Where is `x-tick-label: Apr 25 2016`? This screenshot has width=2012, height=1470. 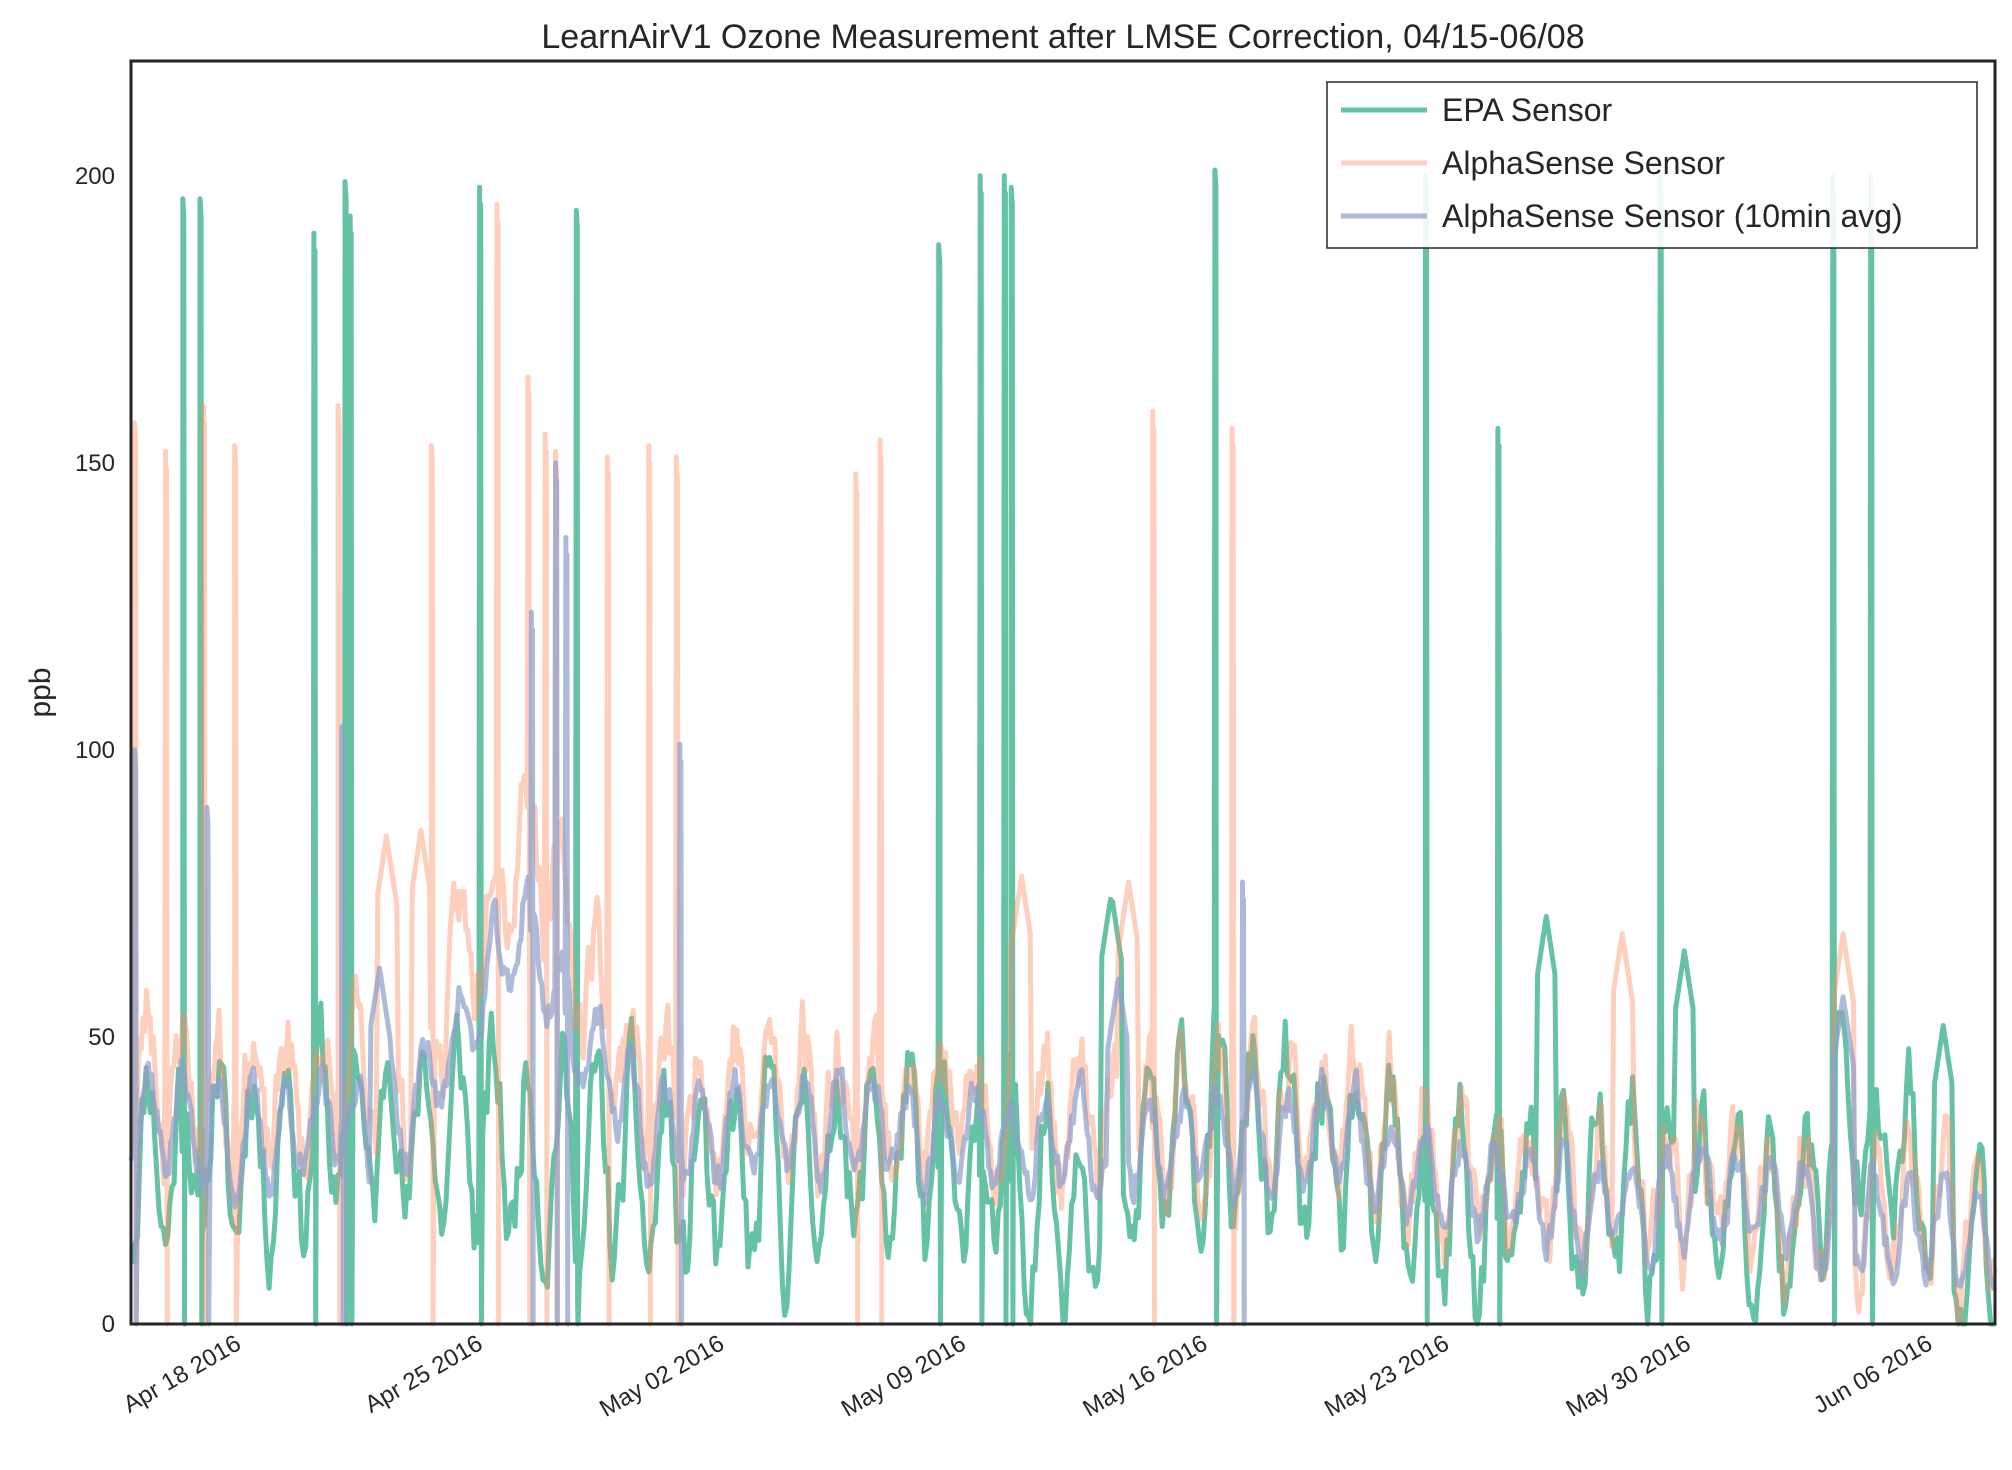
x-tick-label: Apr 25 2016 is located at coordinates (423, 1374).